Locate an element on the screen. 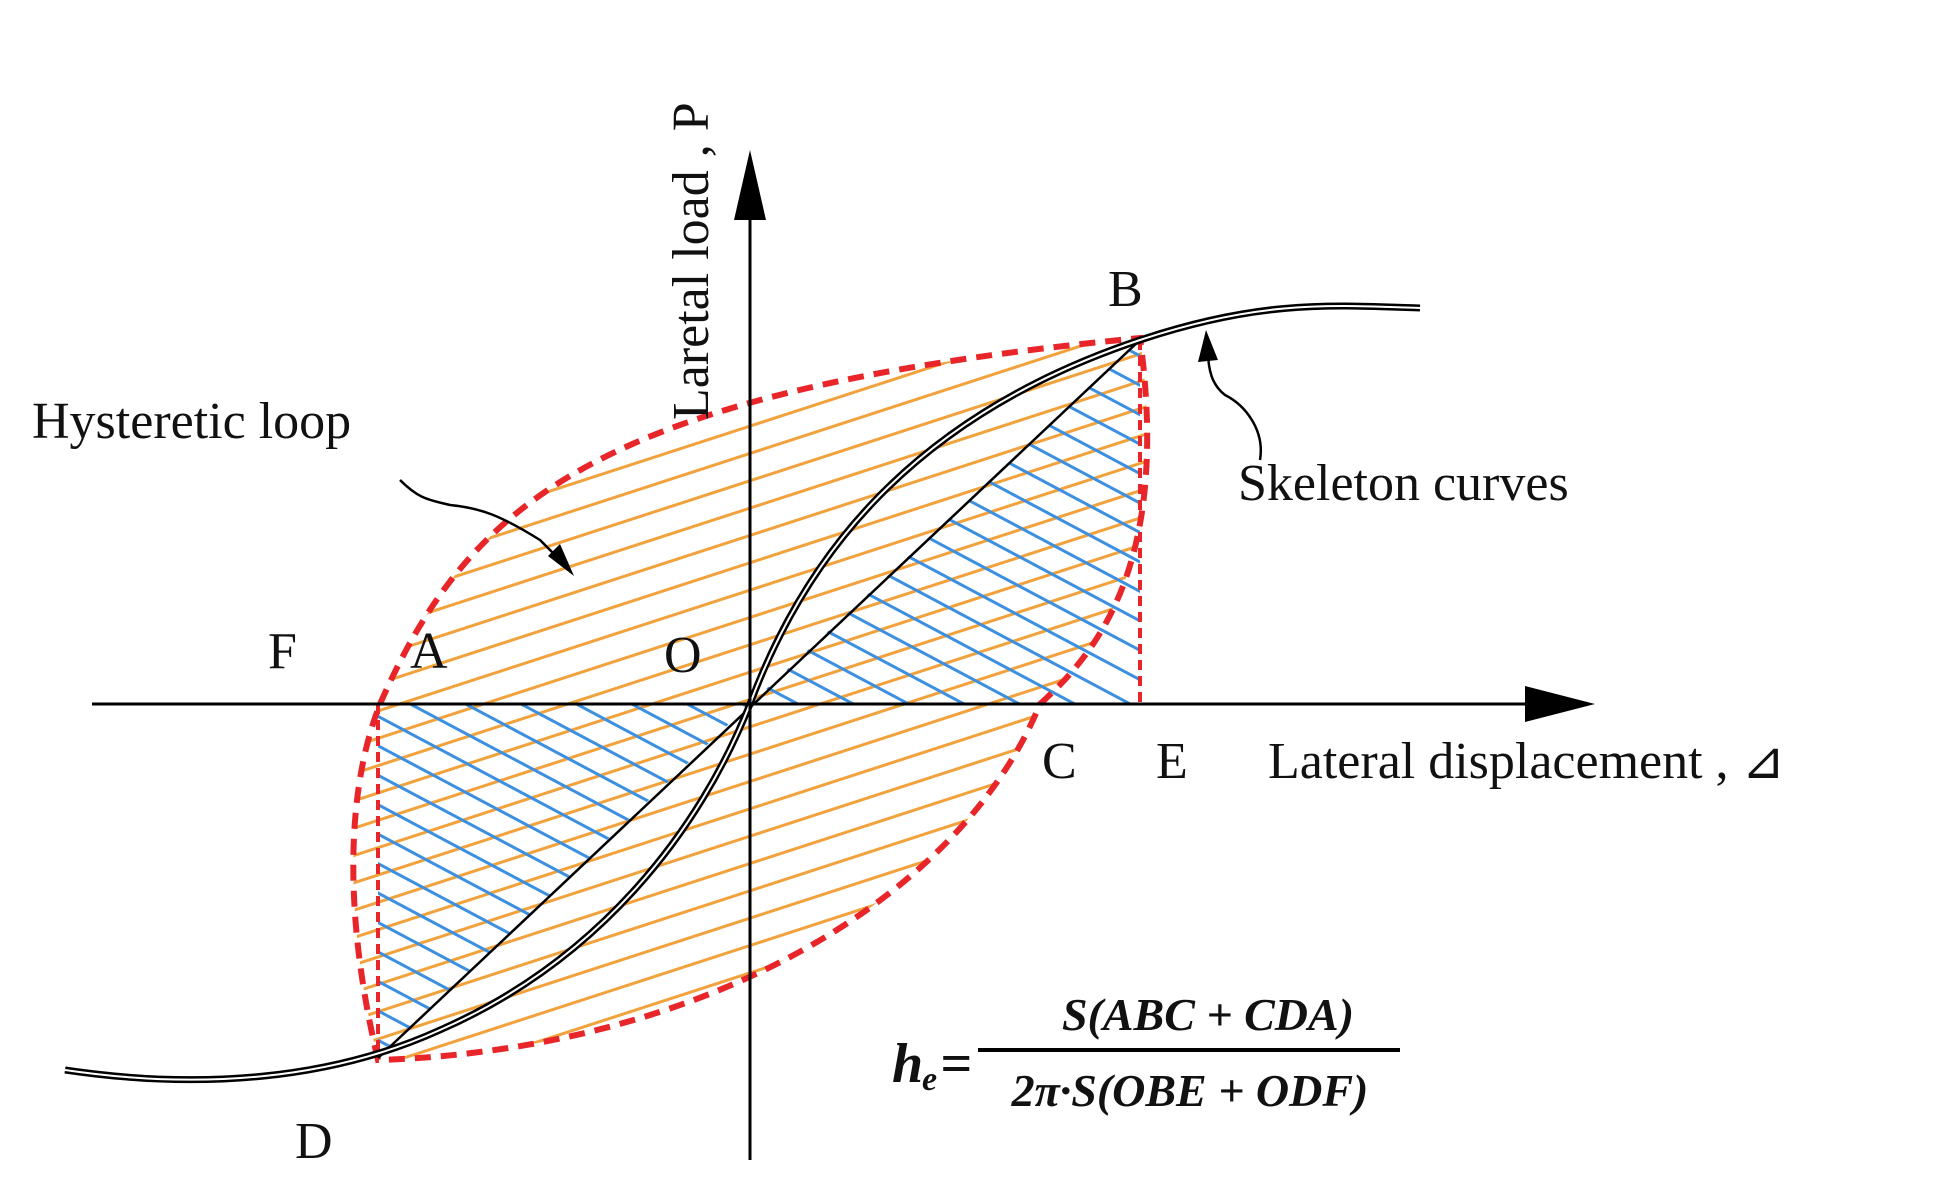 The height and width of the screenshot is (1177, 1957). damping-formula: h e = S(ABC + CDA) 2π·S(OBE + ODF) is located at coordinates (1146, 1052).